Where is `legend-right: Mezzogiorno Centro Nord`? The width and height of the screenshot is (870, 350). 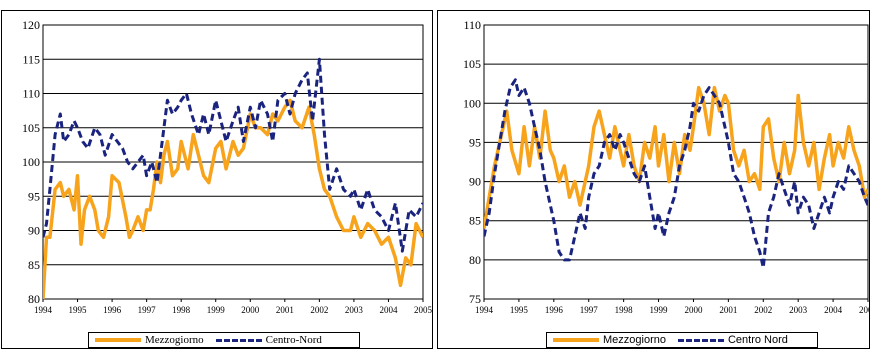 legend-right: Mezzogiorno Centro Nord is located at coordinates (682, 340).